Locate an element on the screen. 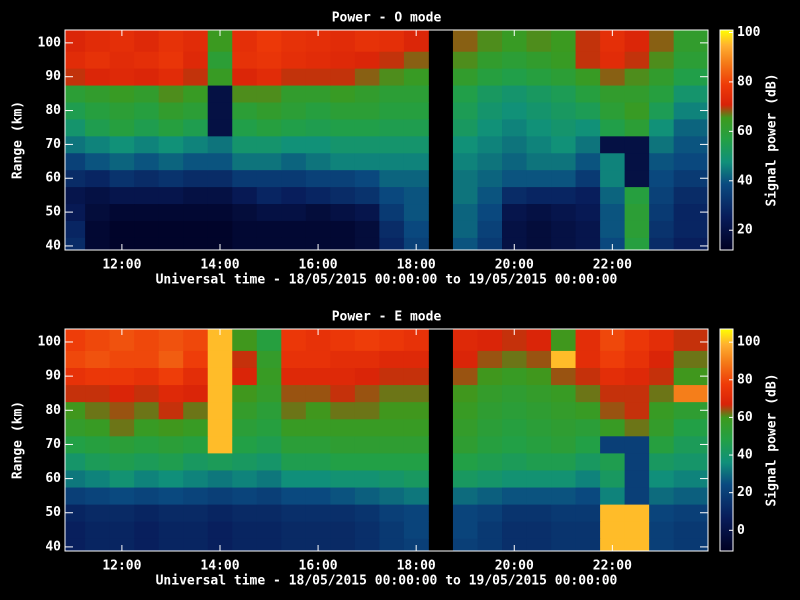 The image size is (800, 600). colorbar is located at coordinates (726, 140).